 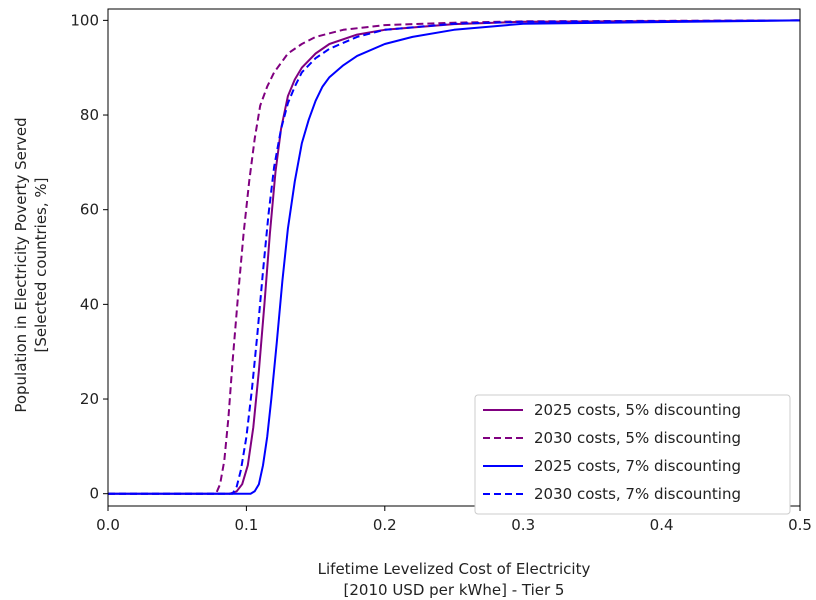 I want to click on y-tick-label: 40, so click(x=89, y=304).